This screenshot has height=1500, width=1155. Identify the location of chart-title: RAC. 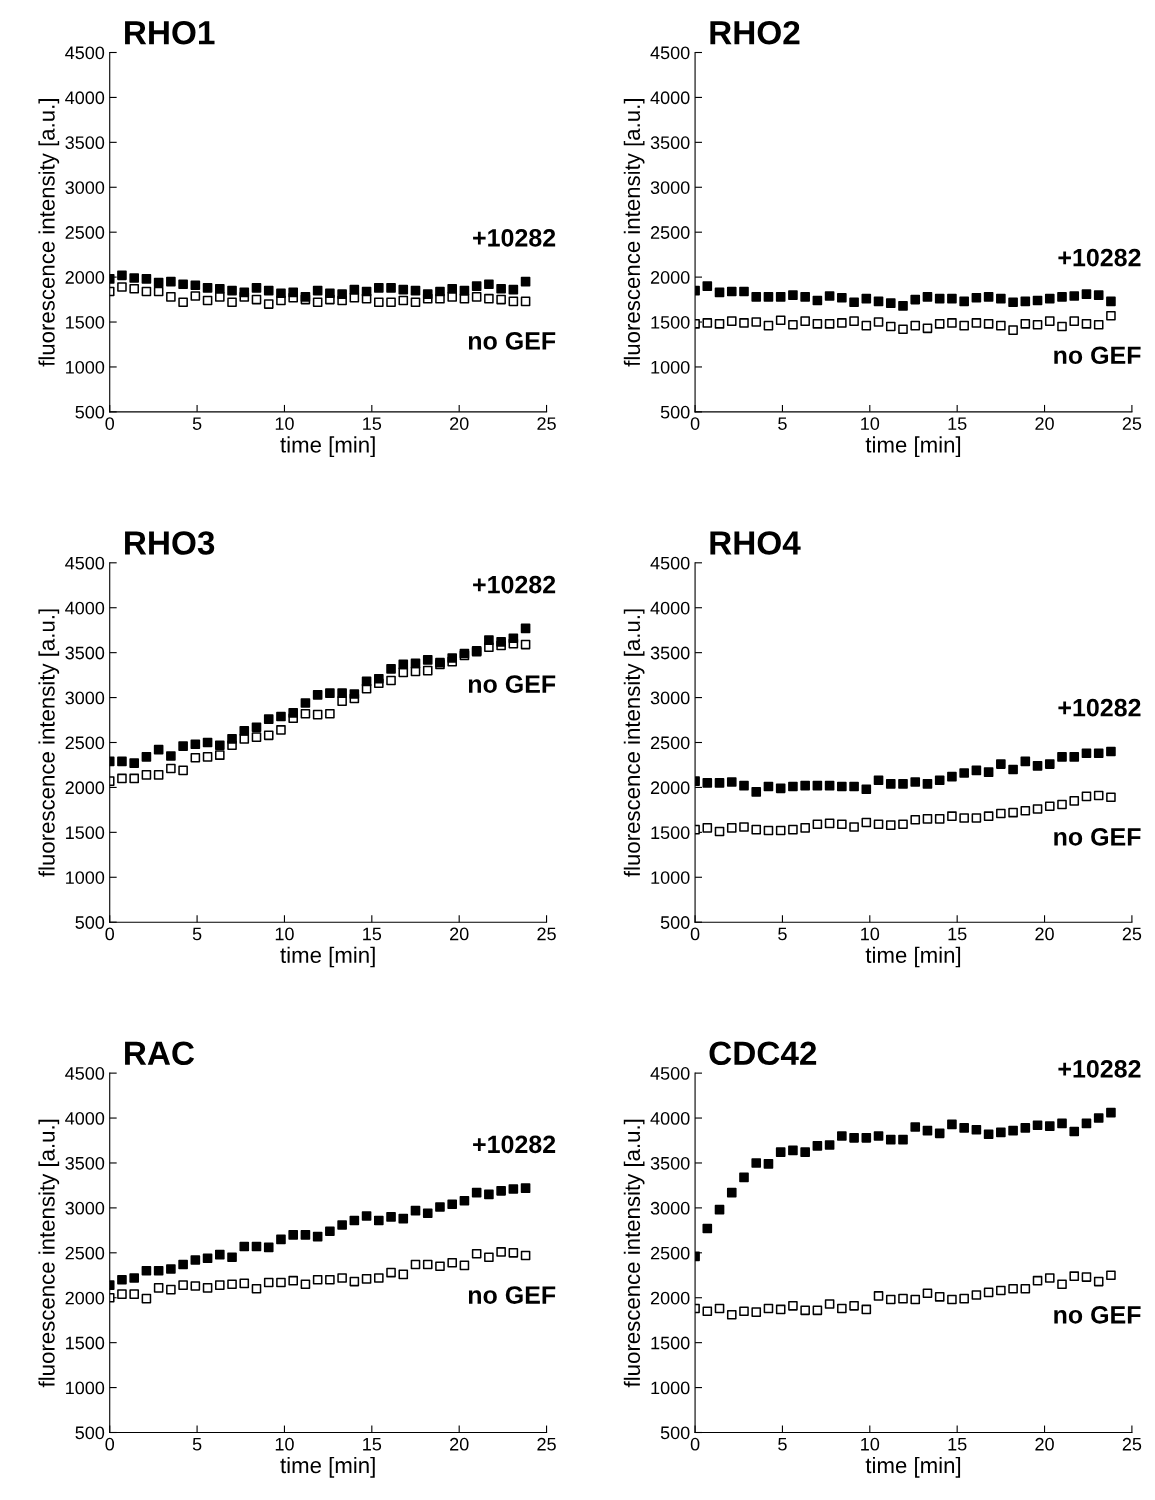
(160, 1053).